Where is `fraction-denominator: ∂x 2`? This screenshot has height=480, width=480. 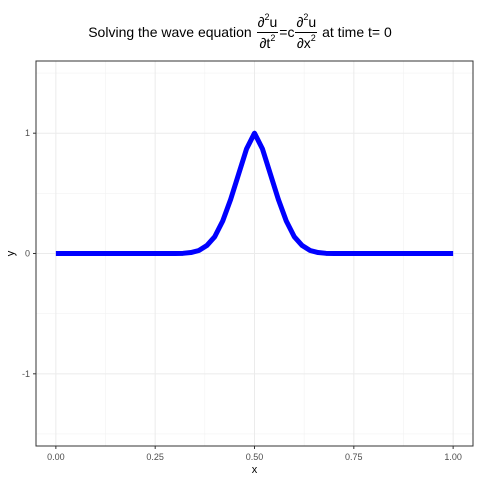 fraction-denominator: ∂x 2 is located at coordinates (306, 41).